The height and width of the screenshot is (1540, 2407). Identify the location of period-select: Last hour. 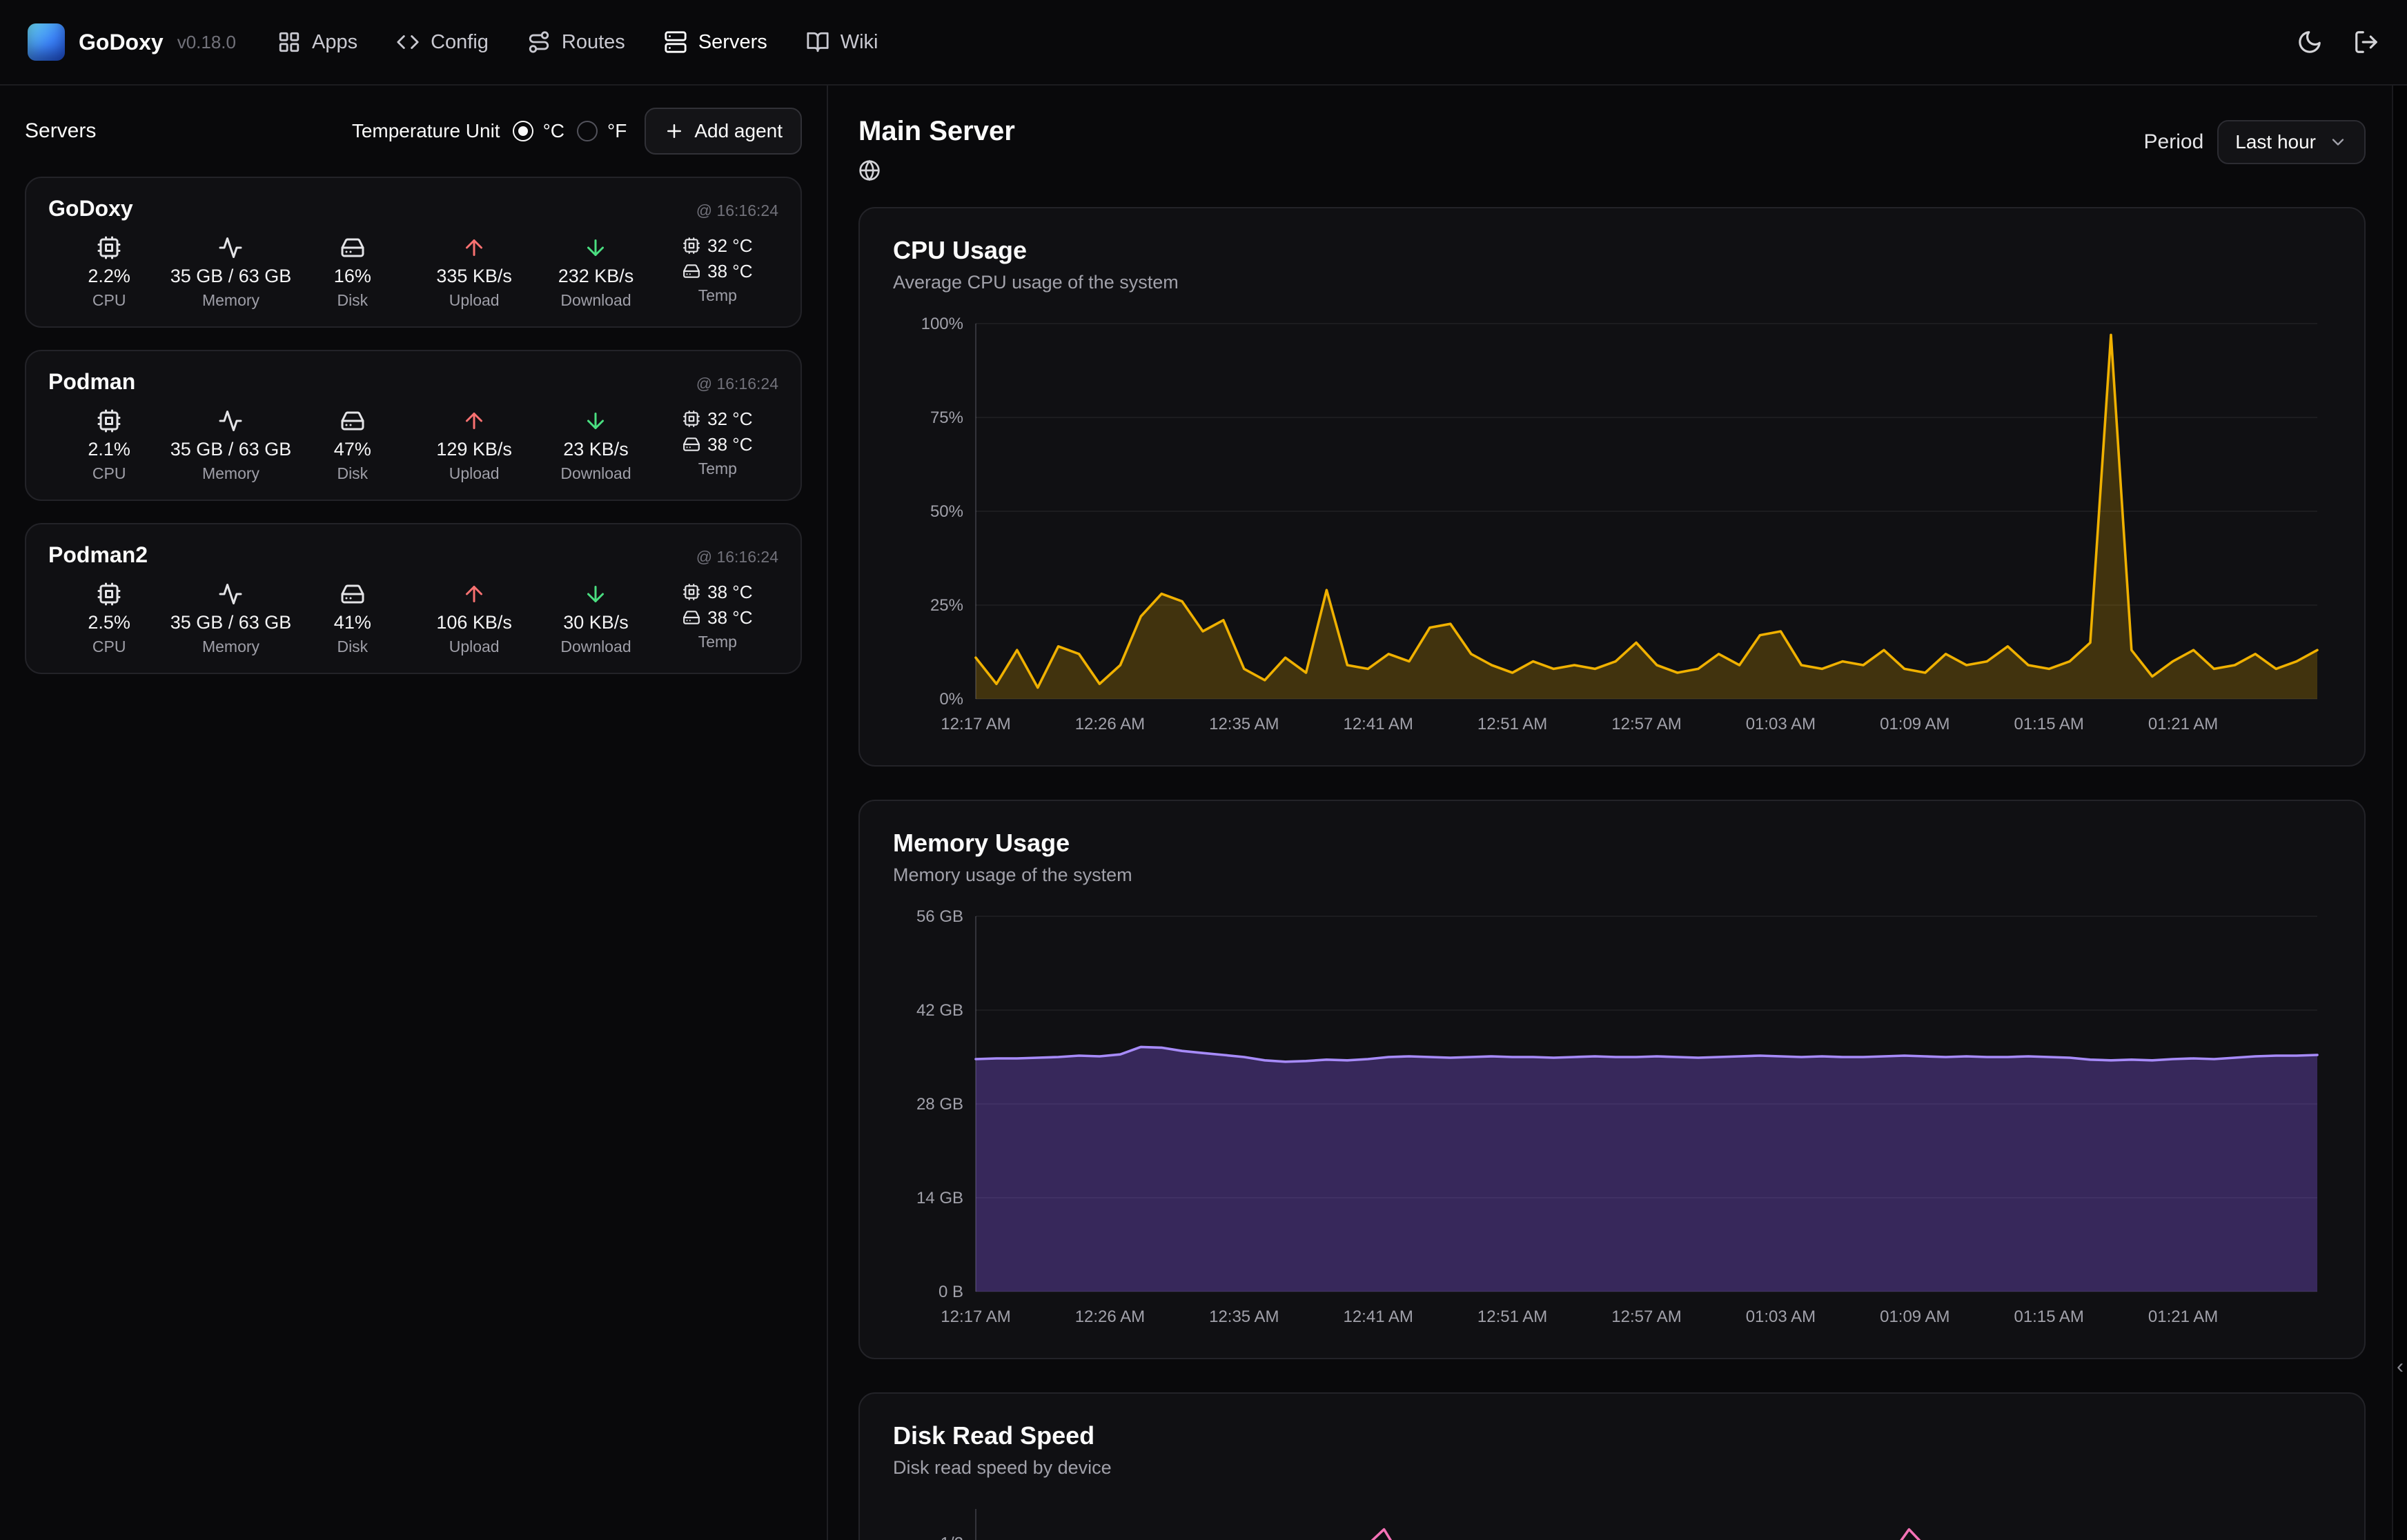
(2291, 142).